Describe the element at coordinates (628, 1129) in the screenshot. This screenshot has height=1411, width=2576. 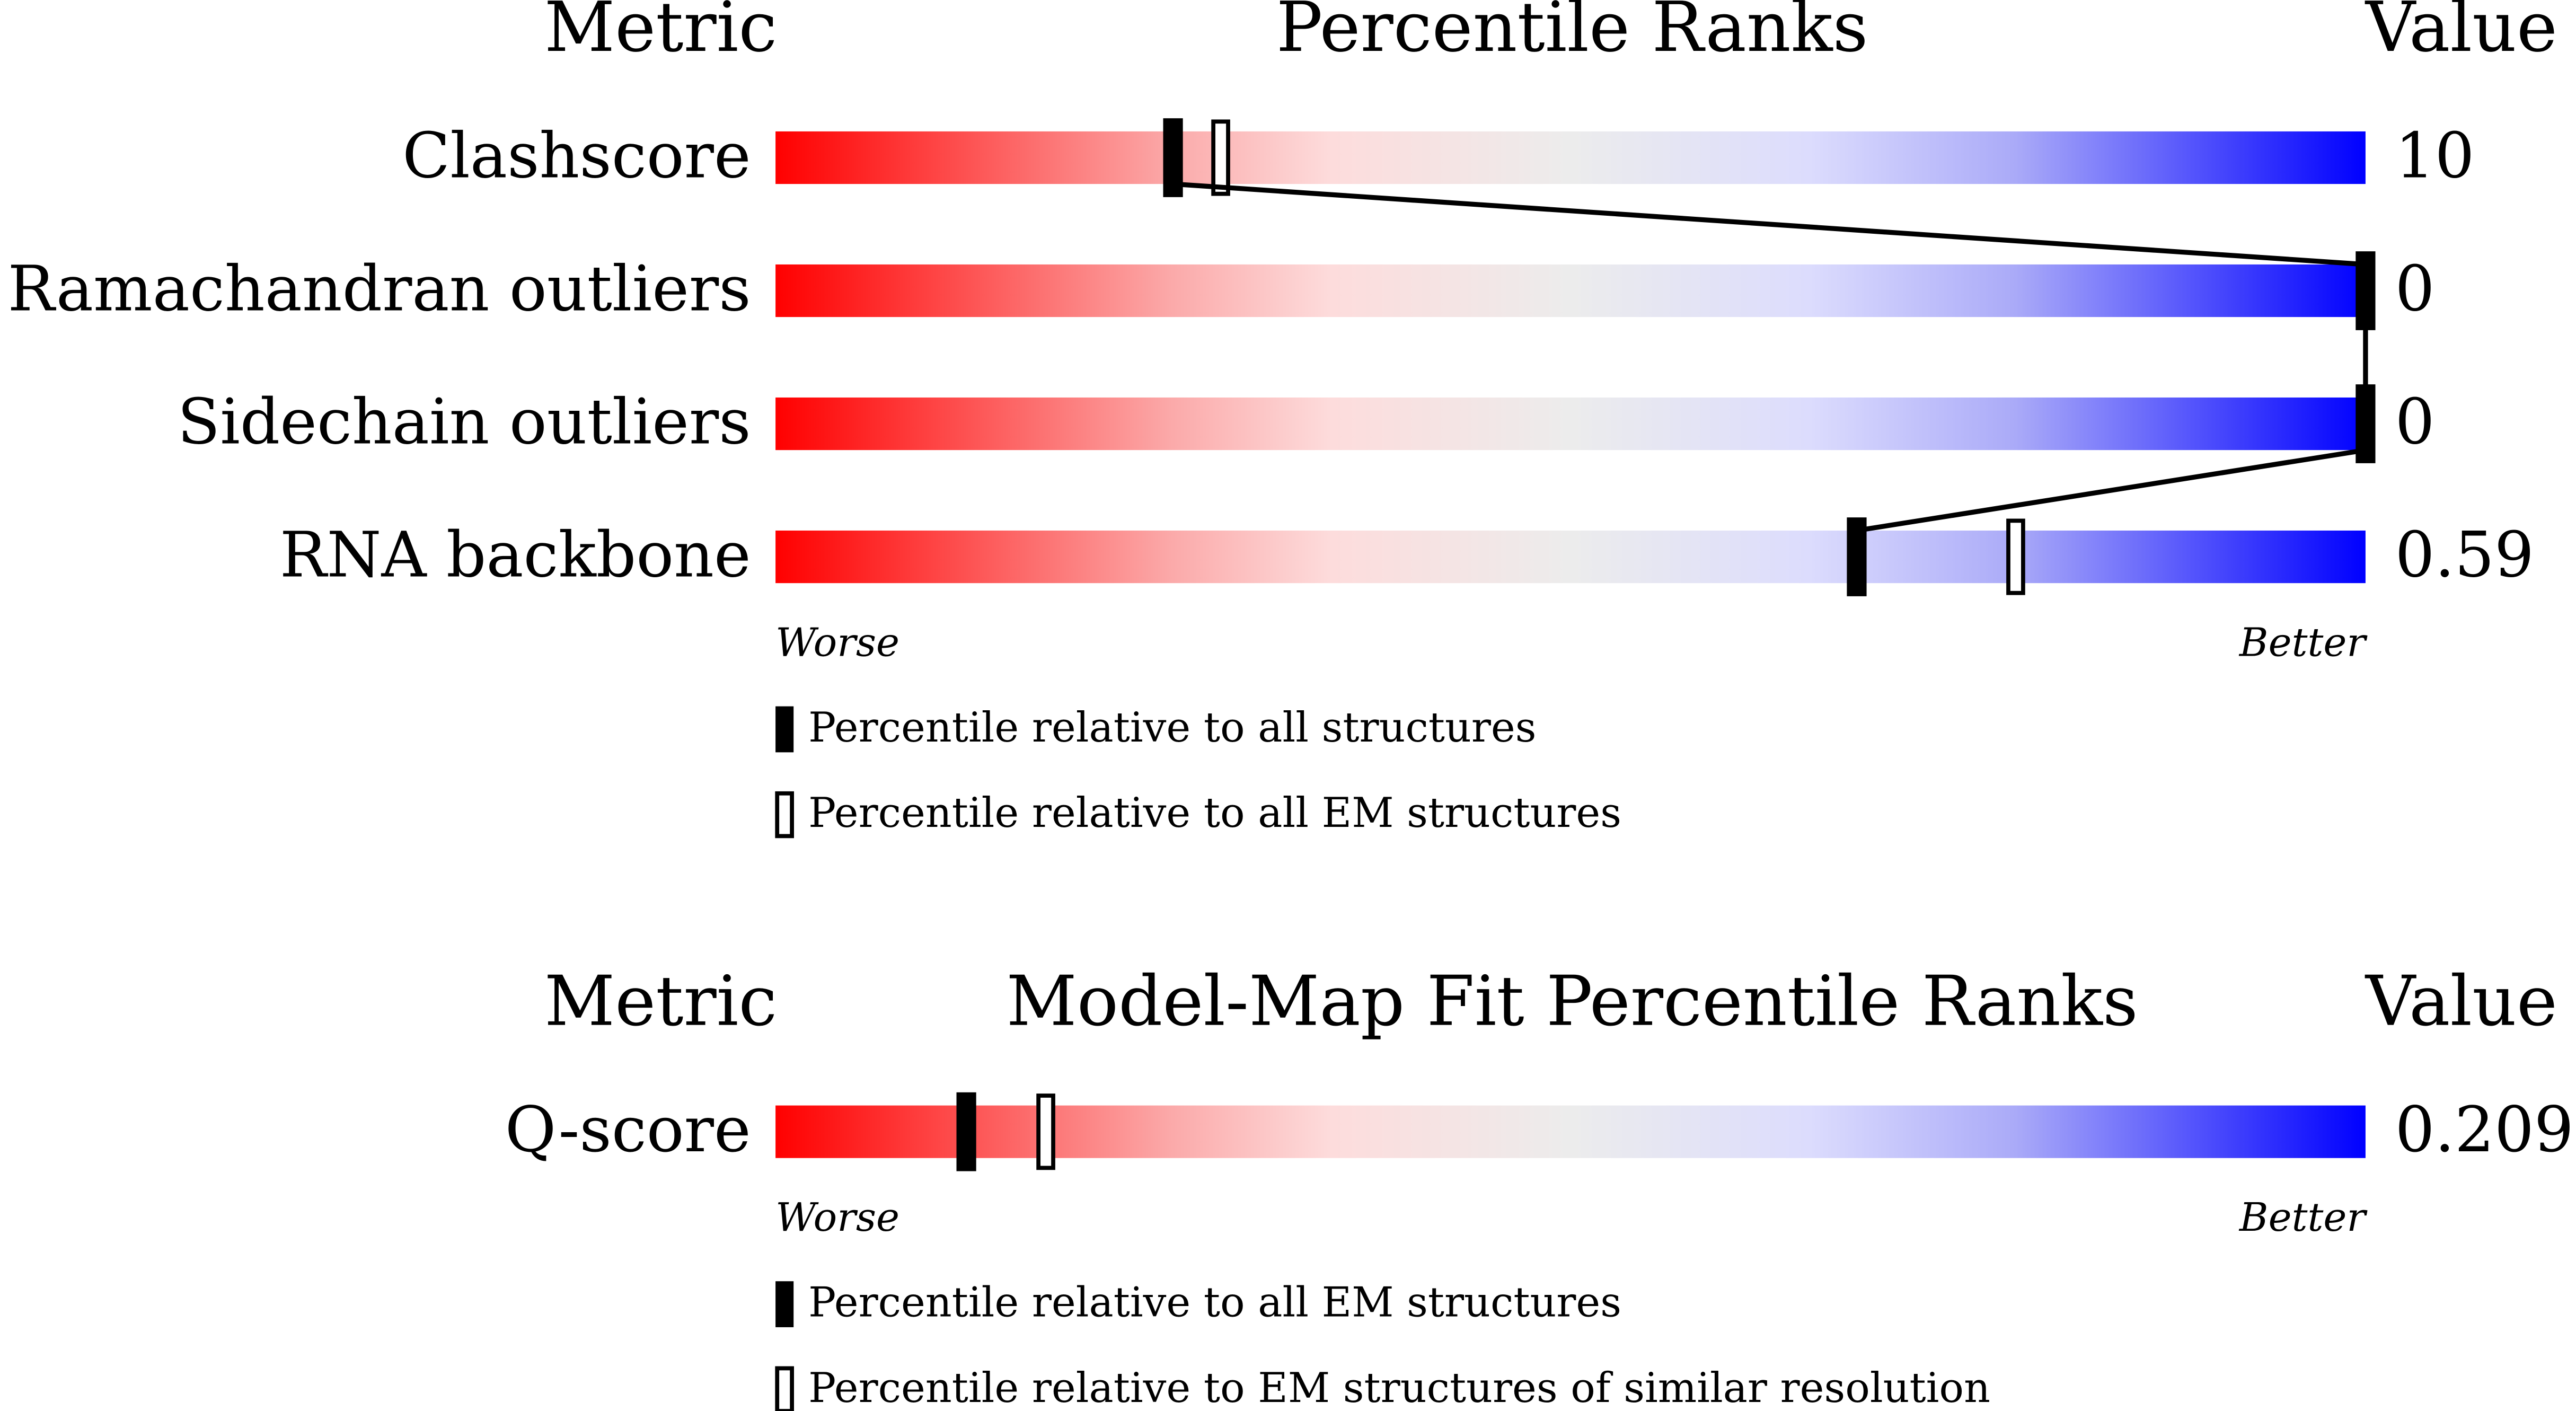
I see `metric-label: Q-score` at that location.